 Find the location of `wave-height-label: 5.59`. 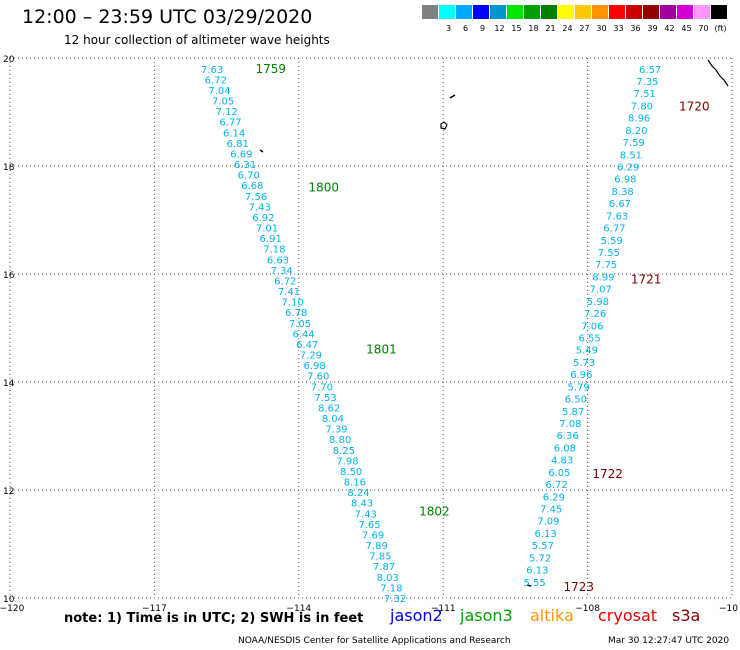

wave-height-label: 5.59 is located at coordinates (612, 241).